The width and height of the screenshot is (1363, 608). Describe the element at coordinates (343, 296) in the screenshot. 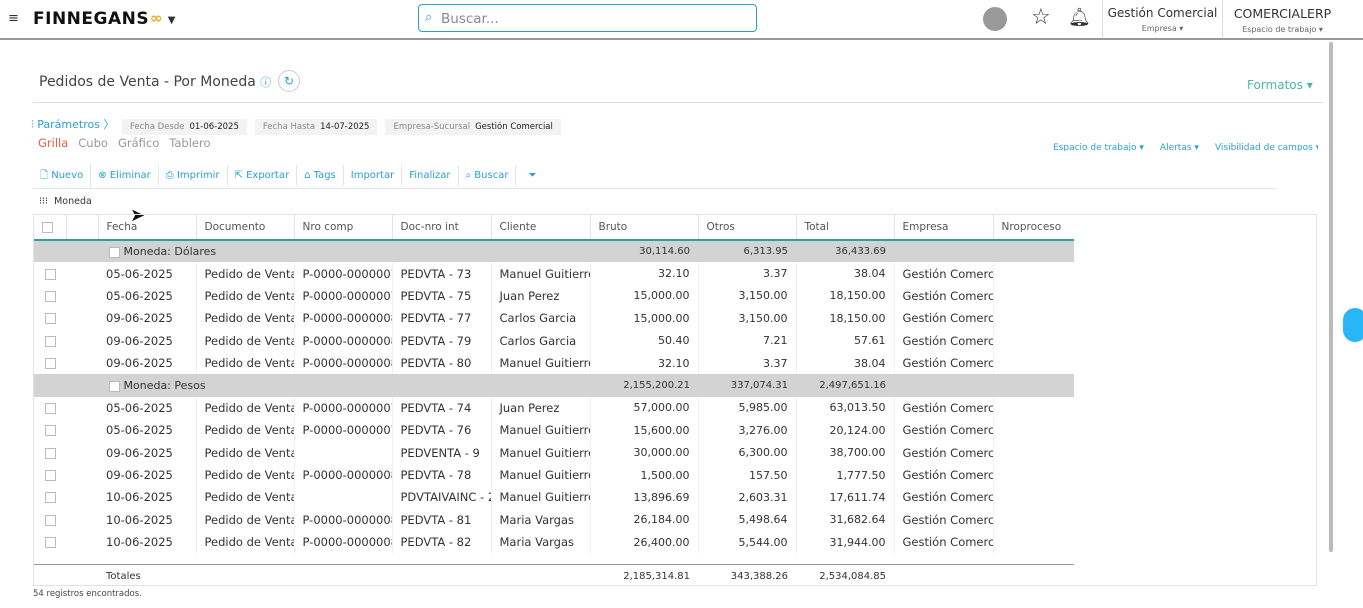

I see `cell: P-0000-0000007` at that location.